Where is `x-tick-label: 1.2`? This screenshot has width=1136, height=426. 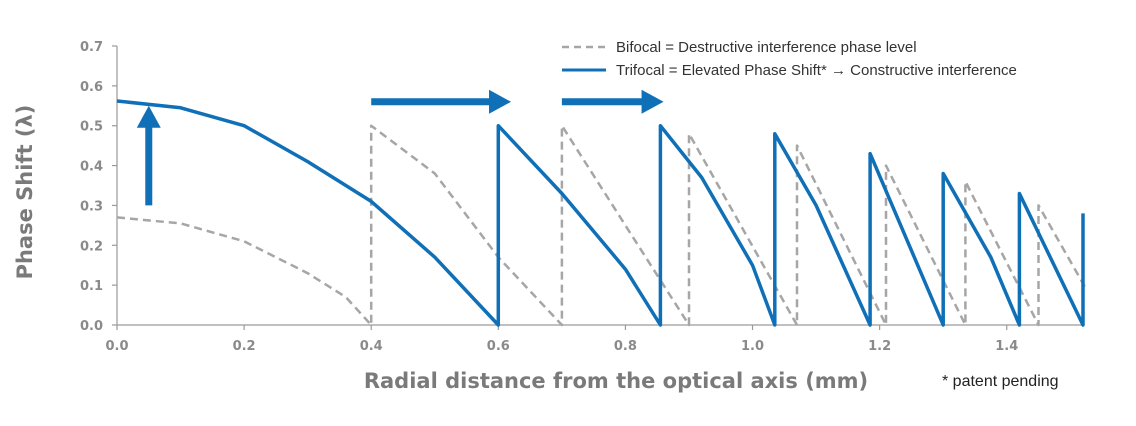
x-tick-label: 1.2 is located at coordinates (879, 346).